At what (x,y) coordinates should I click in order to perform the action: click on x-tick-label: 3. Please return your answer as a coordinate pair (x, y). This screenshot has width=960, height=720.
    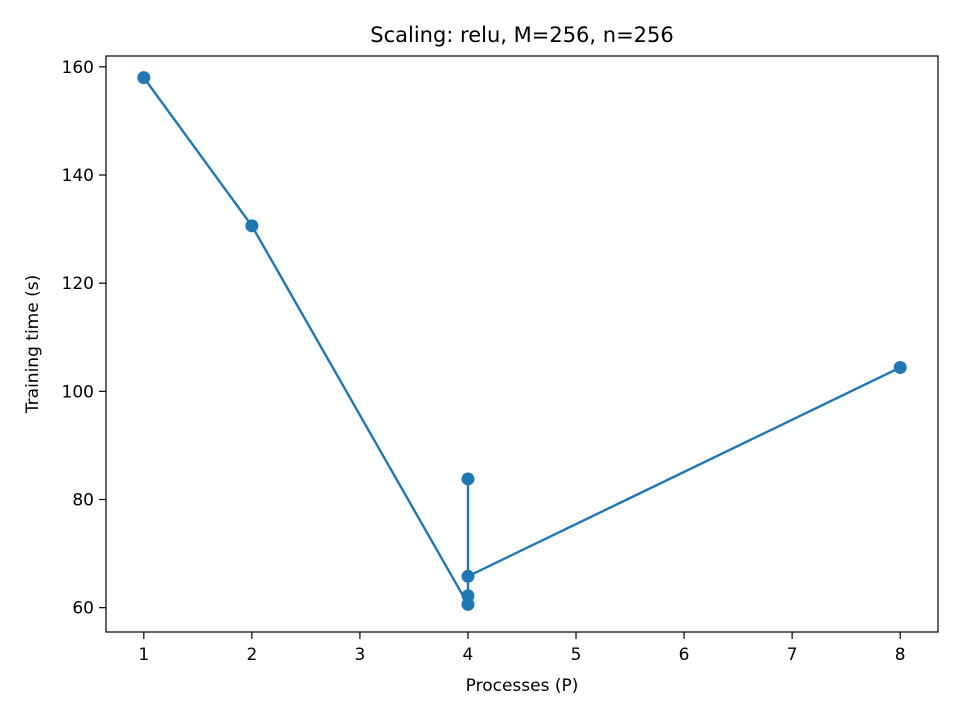
    Looking at the image, I should click on (360, 655).